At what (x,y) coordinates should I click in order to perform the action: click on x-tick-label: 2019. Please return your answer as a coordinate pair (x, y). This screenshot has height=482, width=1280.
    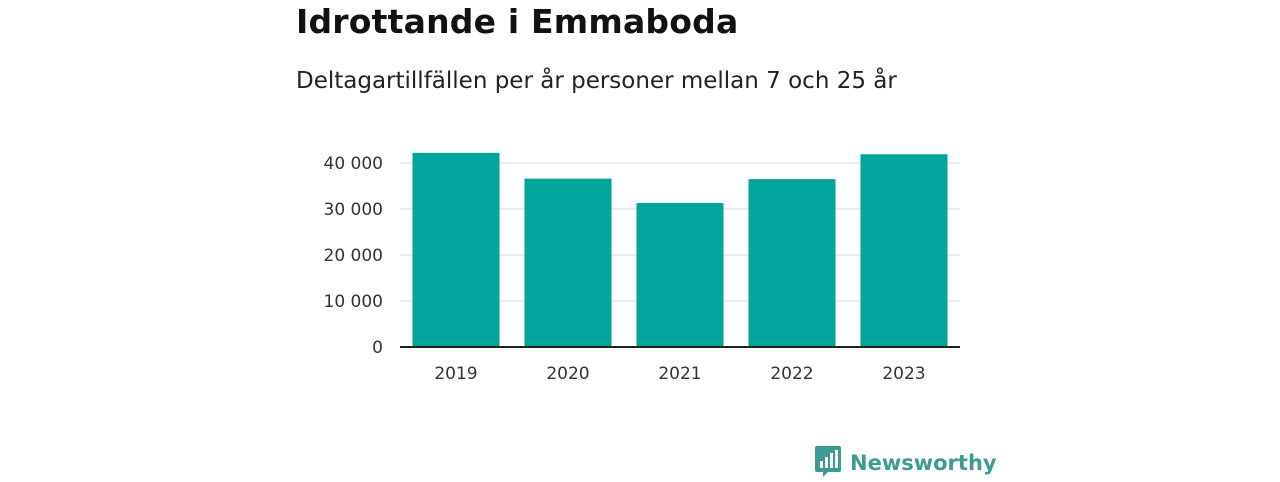
    Looking at the image, I should click on (455, 374).